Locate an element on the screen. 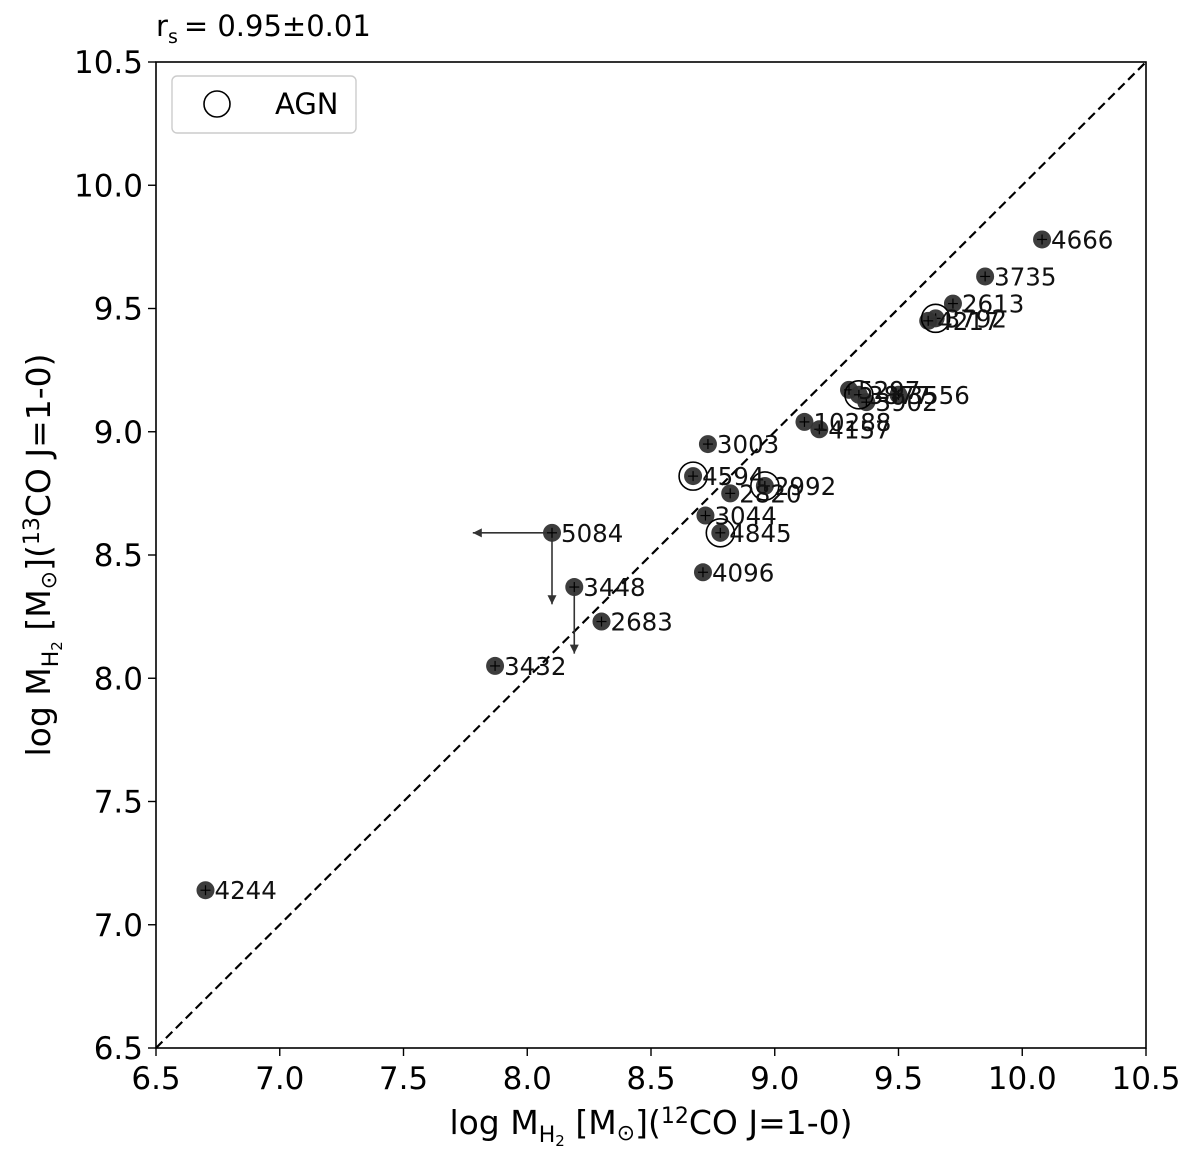 Image resolution: width=1200 pixels, height=1159 pixels. y-tick-label: 7.0 is located at coordinates (118, 926).